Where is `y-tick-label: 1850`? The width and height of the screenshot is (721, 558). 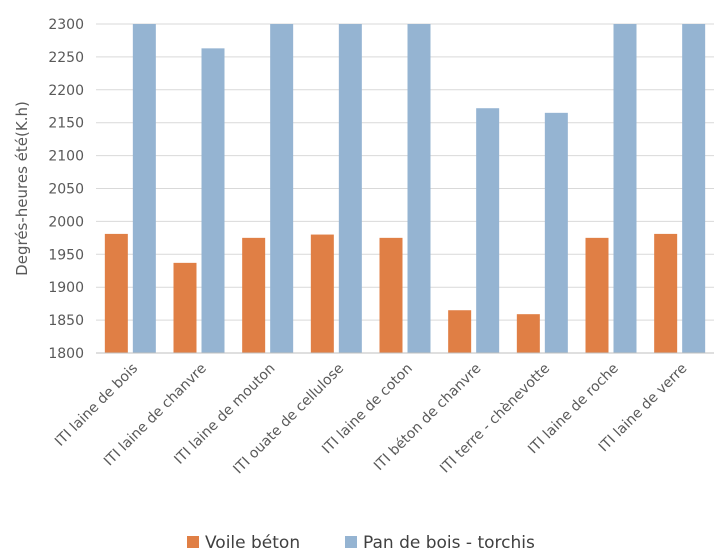 y-tick-label: 1850 is located at coordinates (66, 321).